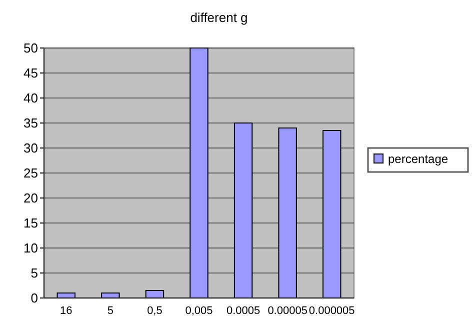 This screenshot has height=328, width=474. What do you see at coordinates (243, 311) in the screenshot?
I see `x-tick-label: 0.0005` at bounding box center [243, 311].